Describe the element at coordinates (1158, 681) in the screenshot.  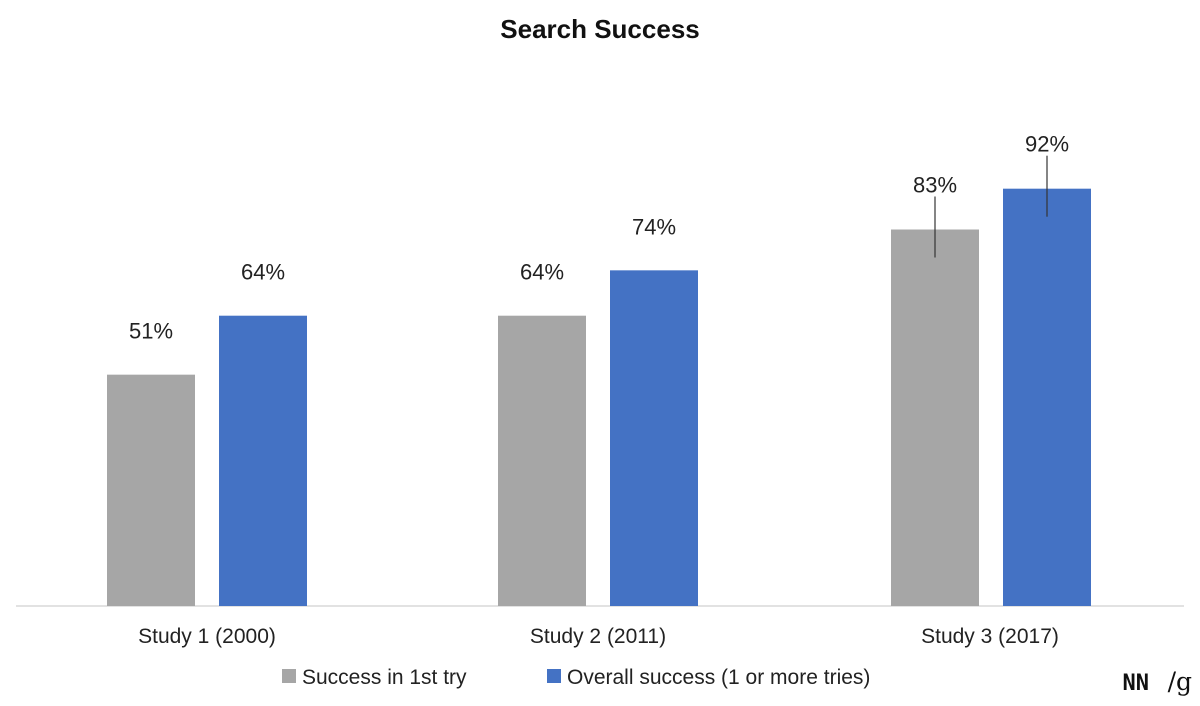
I see `nng-logo: NN /g` at that location.